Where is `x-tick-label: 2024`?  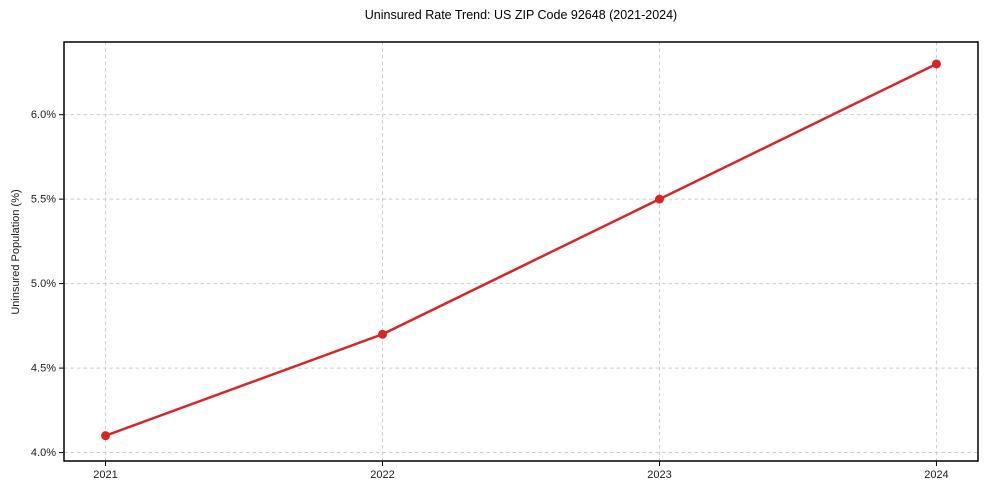 x-tick-label: 2024 is located at coordinates (936, 475).